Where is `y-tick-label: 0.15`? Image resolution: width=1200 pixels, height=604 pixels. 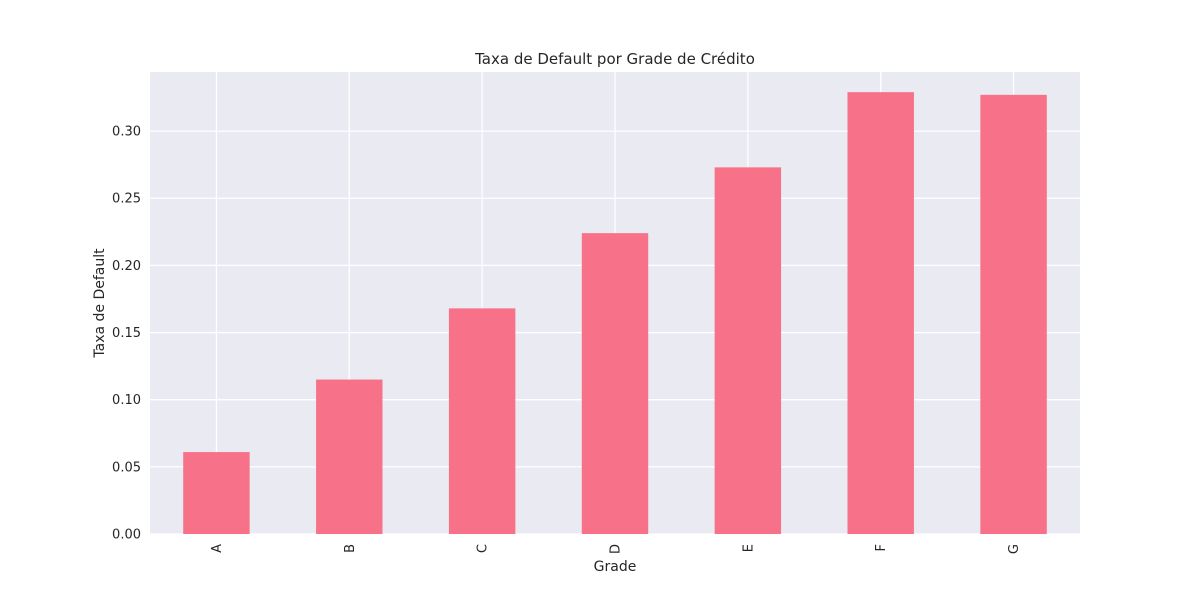
y-tick-label: 0.15 is located at coordinates (126, 333).